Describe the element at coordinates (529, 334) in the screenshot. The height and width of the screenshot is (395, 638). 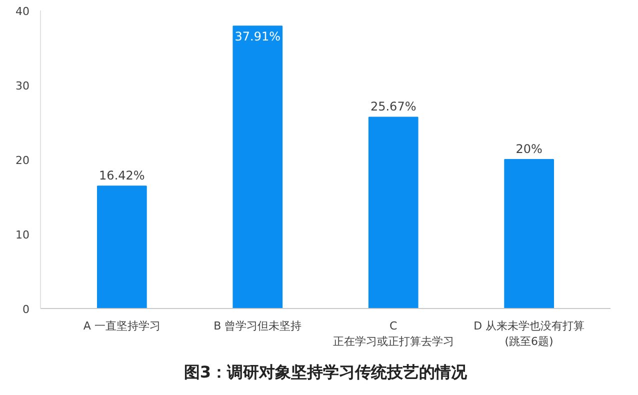
I see `x-tick-label: D 从来未学也没有打算 (跳至6题)` at that location.